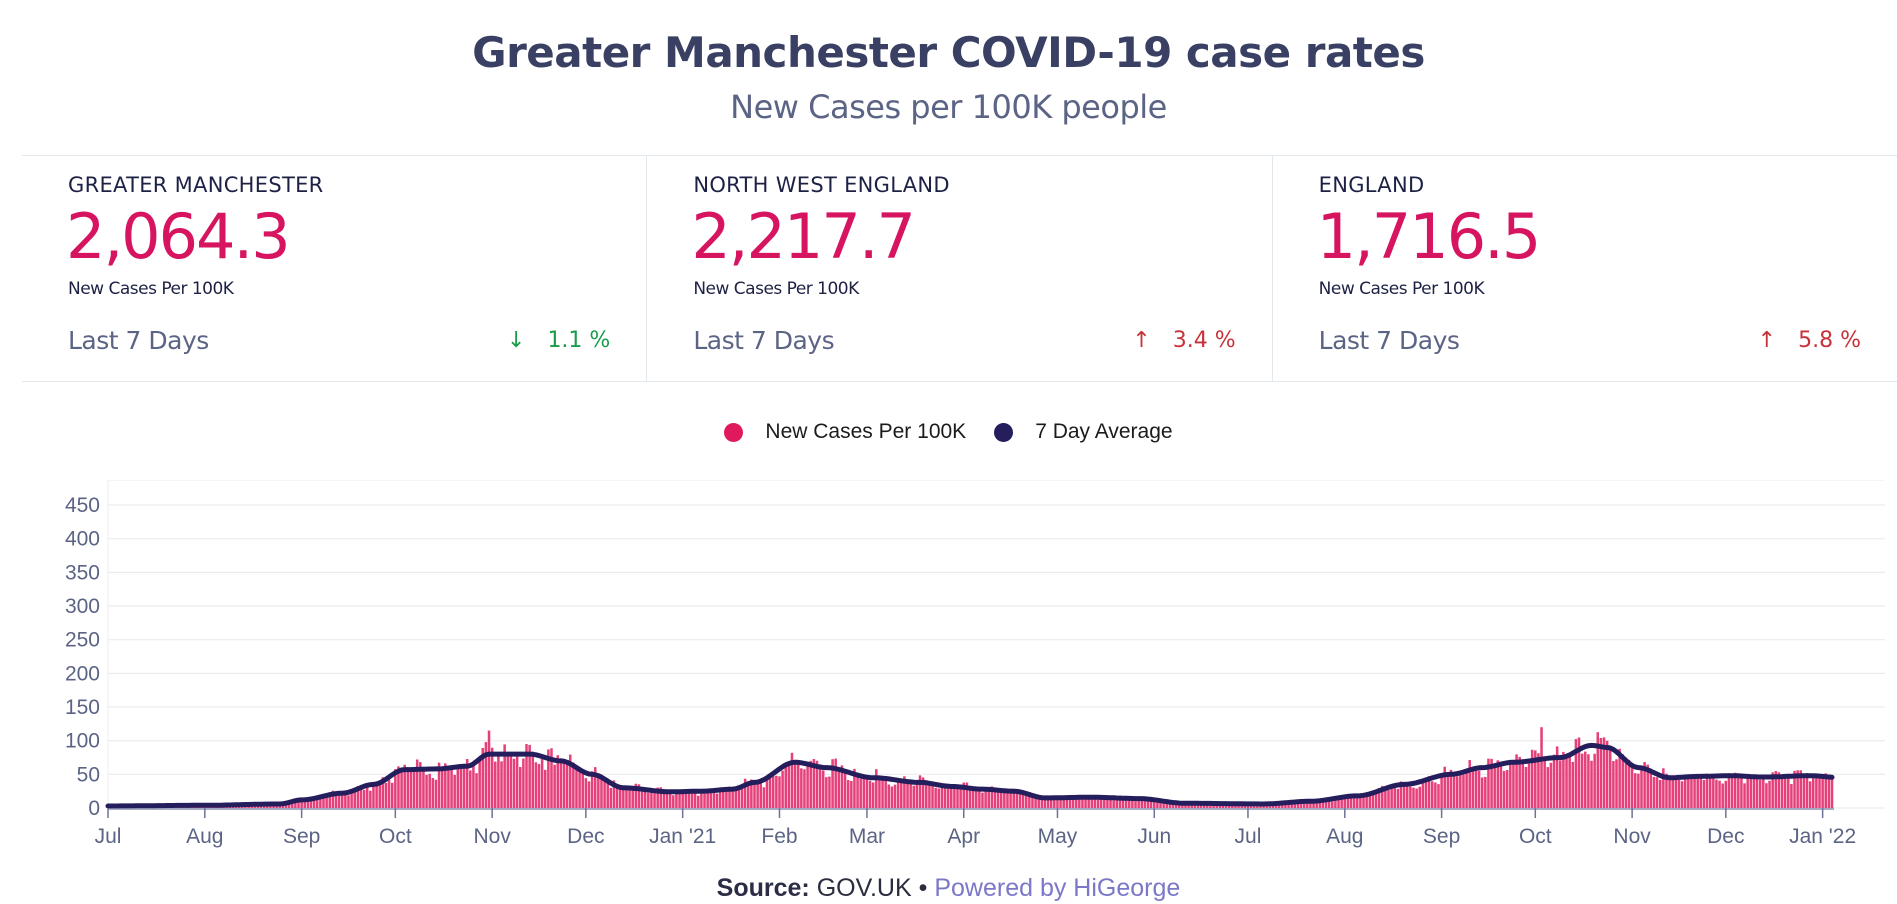  What do you see at coordinates (1083, 432) in the screenshot?
I see `legend-item-7-day-average: 7 Day Average` at bounding box center [1083, 432].